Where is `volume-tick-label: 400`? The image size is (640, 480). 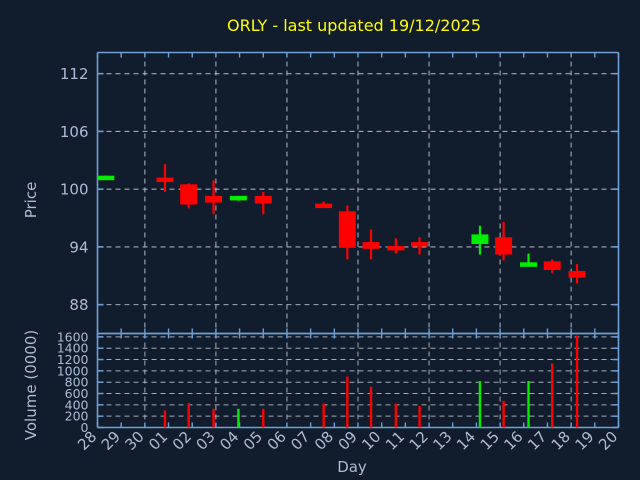 volume-tick-label: 400 is located at coordinates (77, 404).